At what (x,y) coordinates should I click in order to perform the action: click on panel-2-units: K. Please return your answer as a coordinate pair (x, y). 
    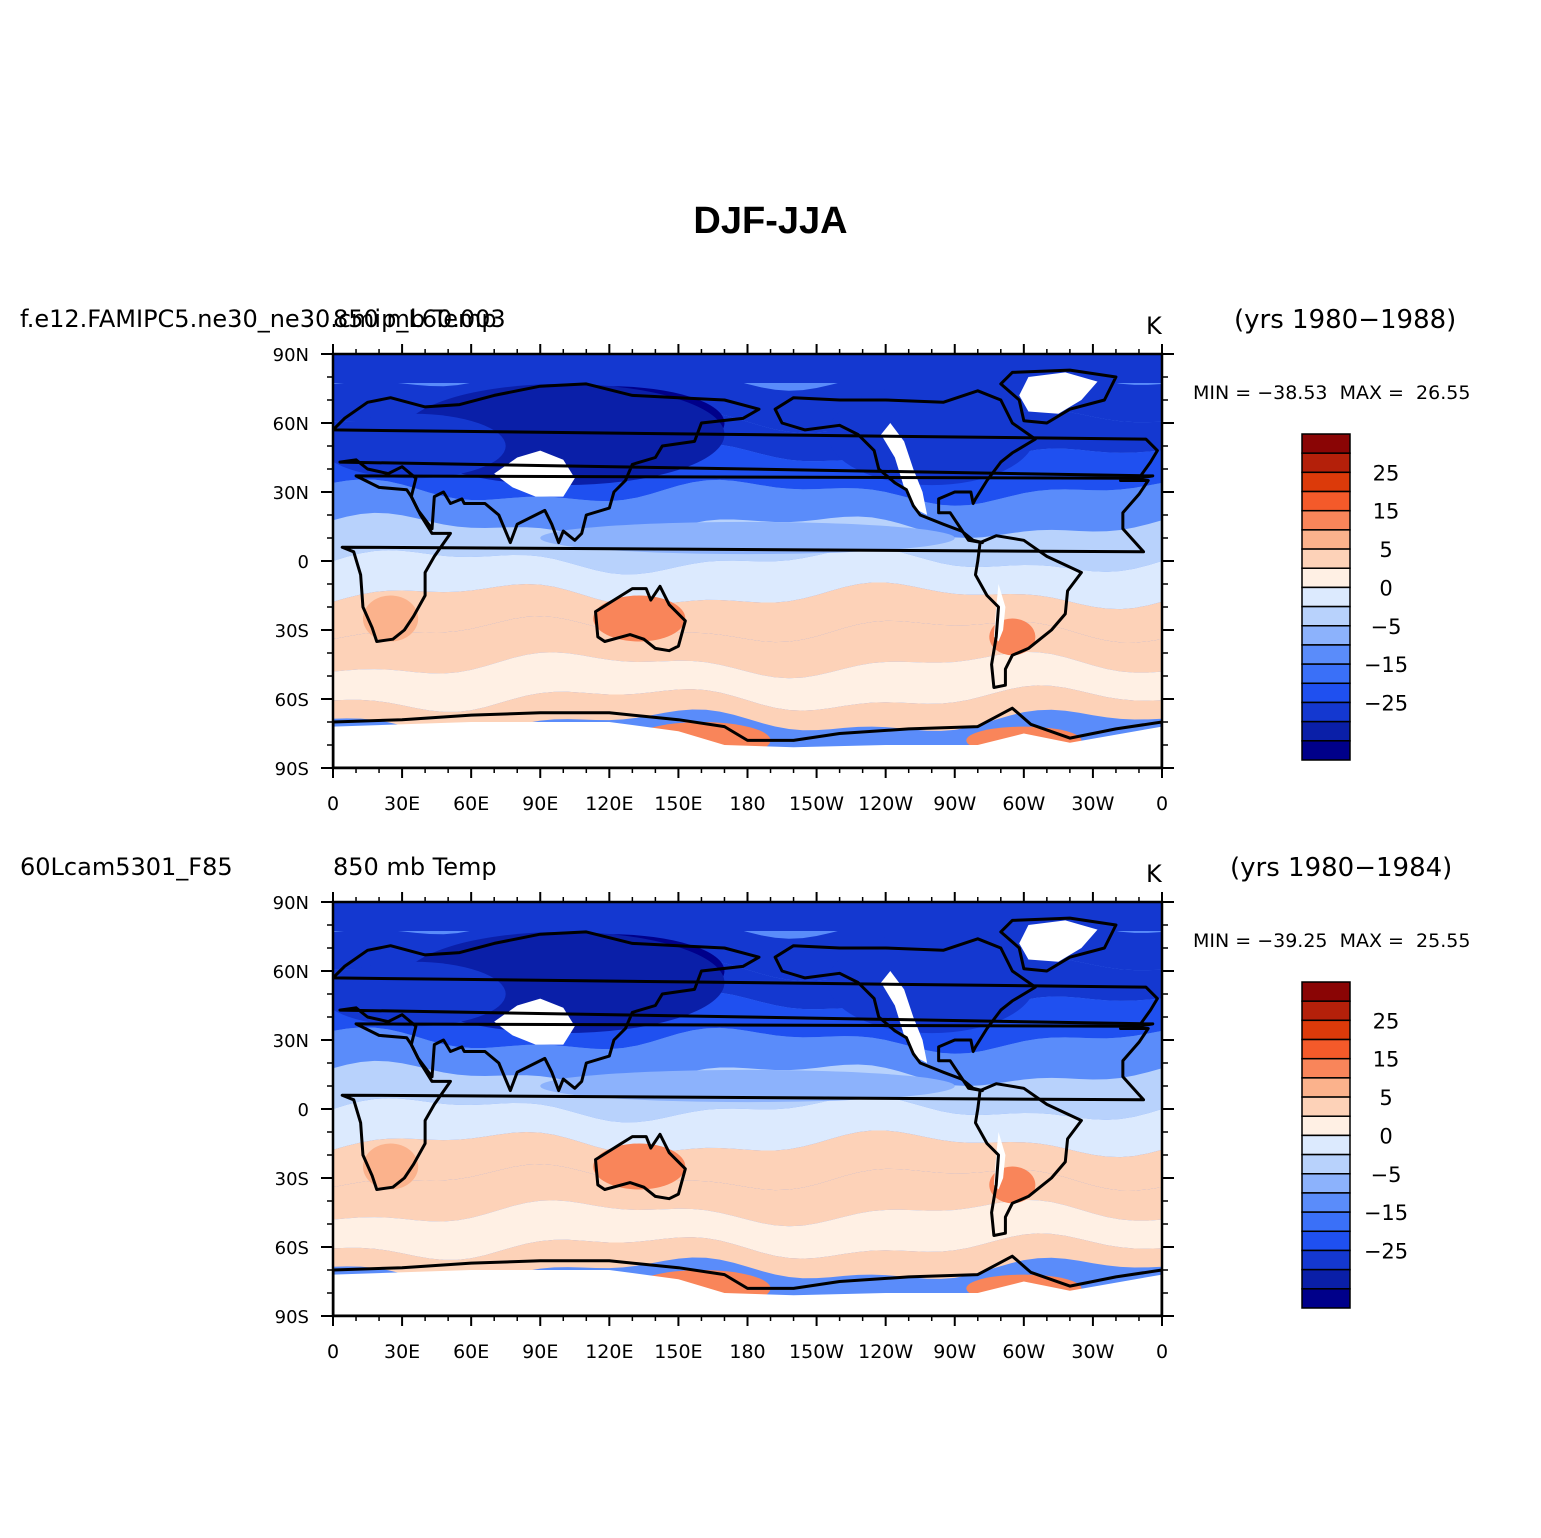
    Looking at the image, I should click on (1154, 874).